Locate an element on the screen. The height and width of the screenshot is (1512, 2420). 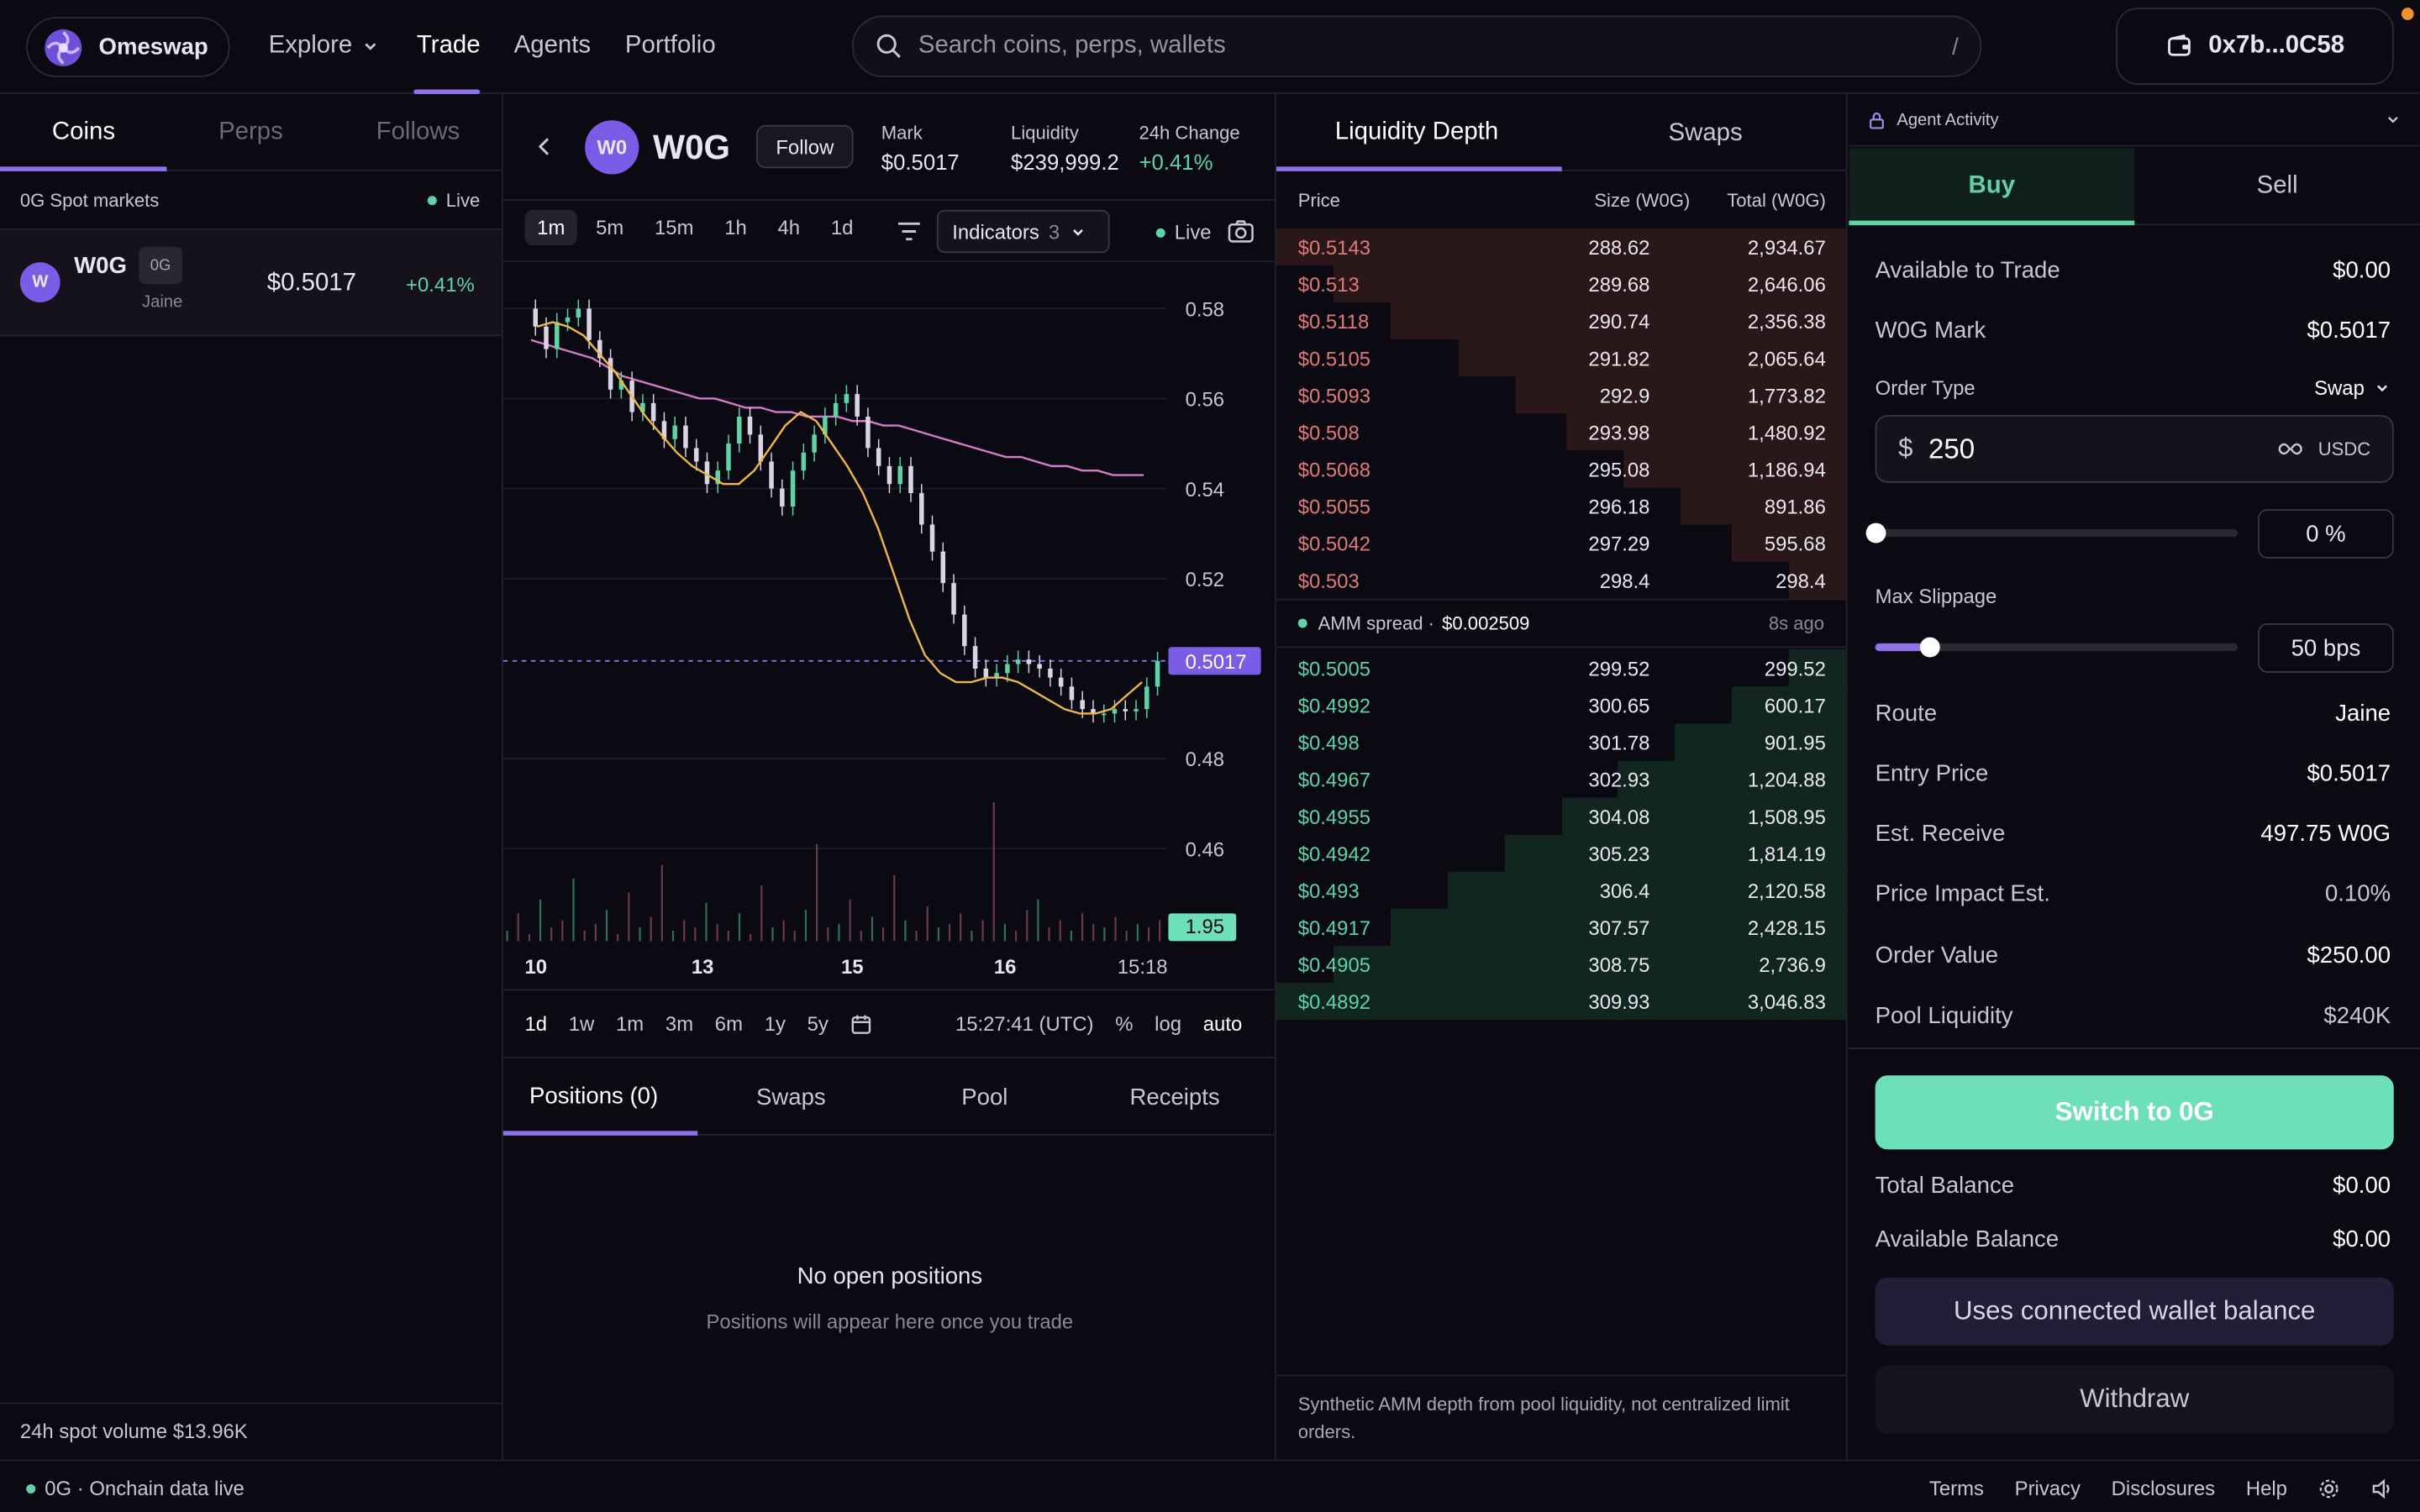
buy-tab: Buy is located at coordinates (1992, 187).